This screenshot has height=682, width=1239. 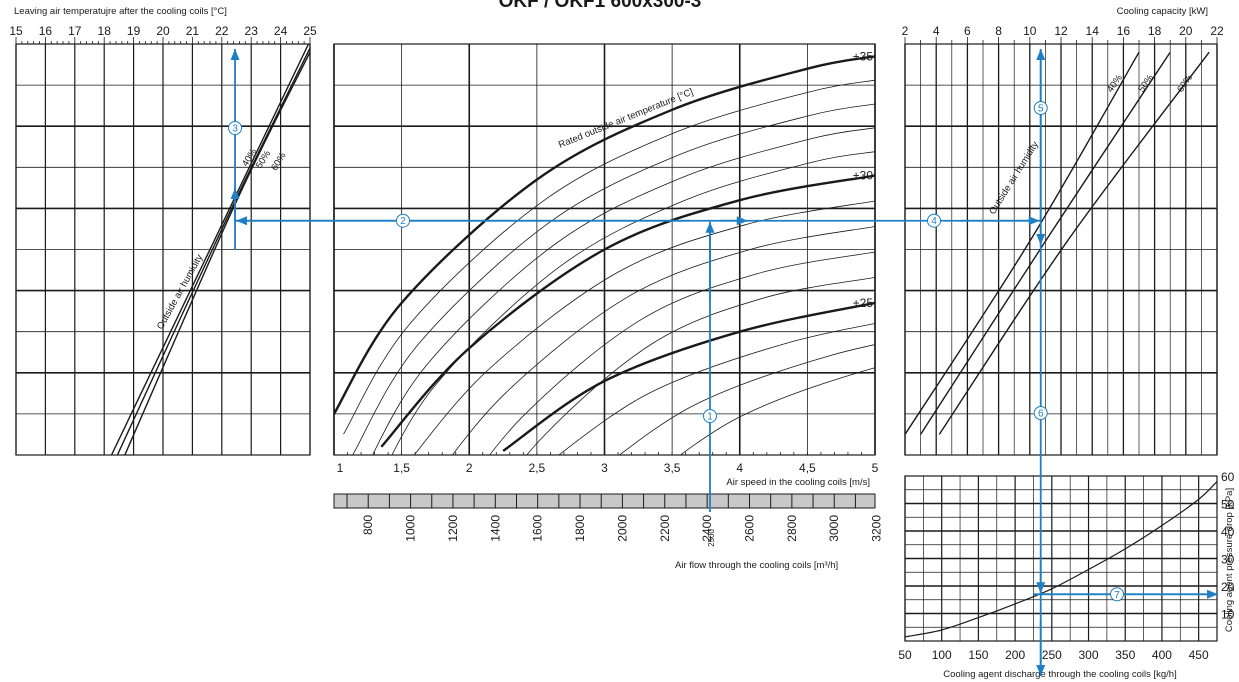 What do you see at coordinates (1199, 655) in the screenshot?
I see `bottom-x-tick-label: 450` at bounding box center [1199, 655].